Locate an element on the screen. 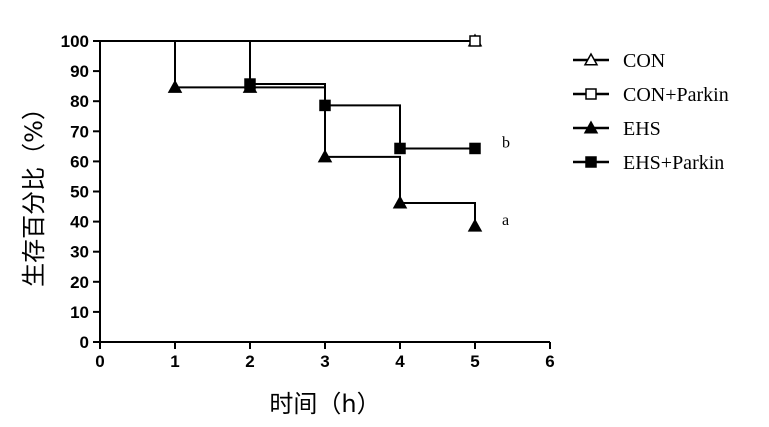 The image size is (769, 427). legend-item: EHS+Parkin is located at coordinates (648, 163).